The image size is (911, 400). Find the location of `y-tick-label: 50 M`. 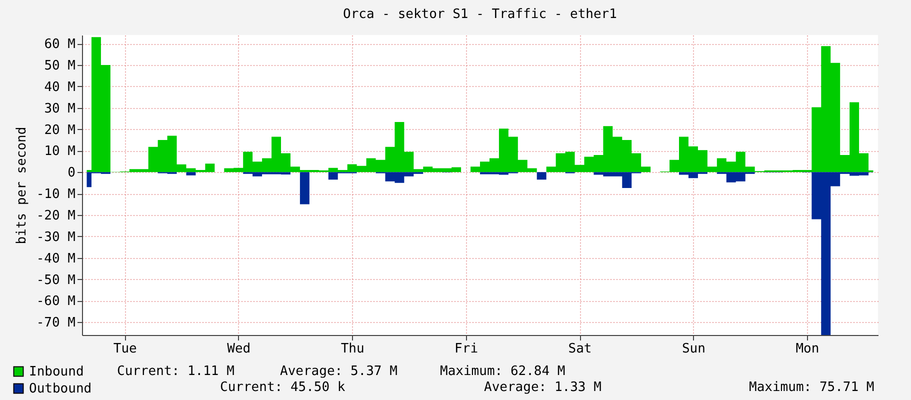

y-tick-label: 50 M is located at coordinates (60, 66).